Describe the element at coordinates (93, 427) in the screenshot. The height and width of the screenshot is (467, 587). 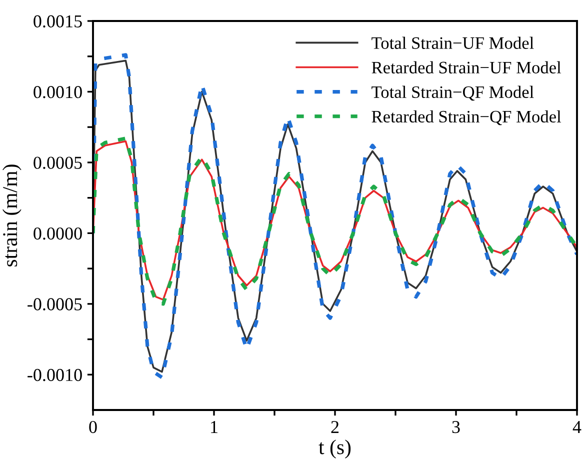
I see `x-tick-label: 0` at that location.